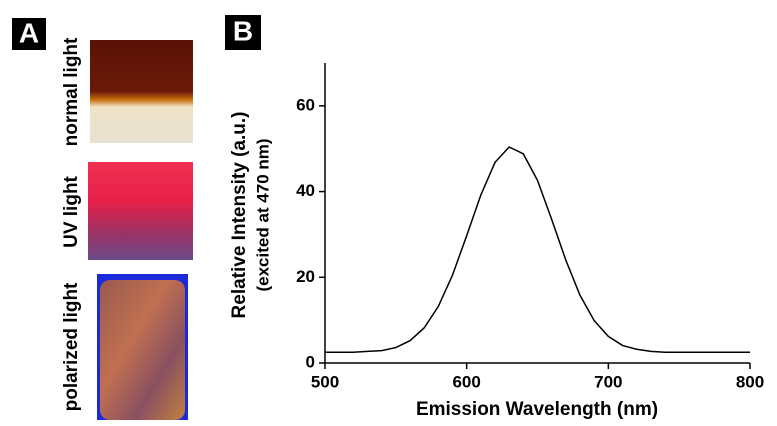 The width and height of the screenshot is (777, 426). I want to click on y-tick-label: 0, so click(310, 361).